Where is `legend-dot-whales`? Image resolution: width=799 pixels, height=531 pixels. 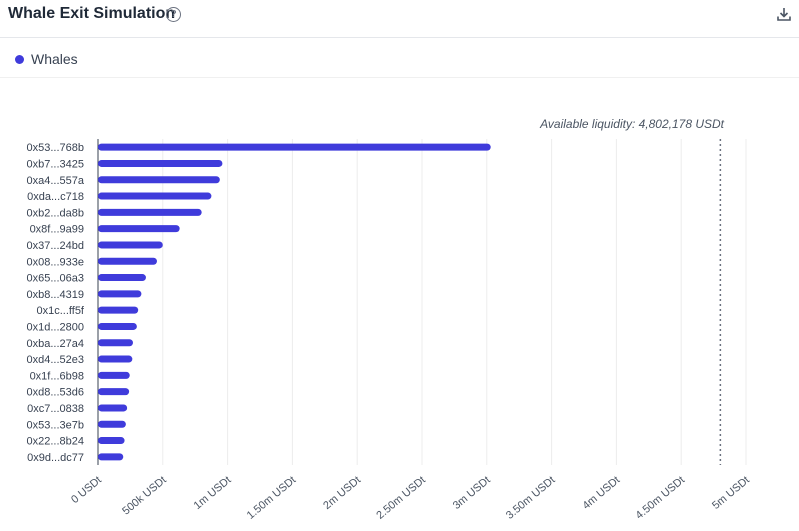 legend-dot-whales is located at coordinates (19, 59).